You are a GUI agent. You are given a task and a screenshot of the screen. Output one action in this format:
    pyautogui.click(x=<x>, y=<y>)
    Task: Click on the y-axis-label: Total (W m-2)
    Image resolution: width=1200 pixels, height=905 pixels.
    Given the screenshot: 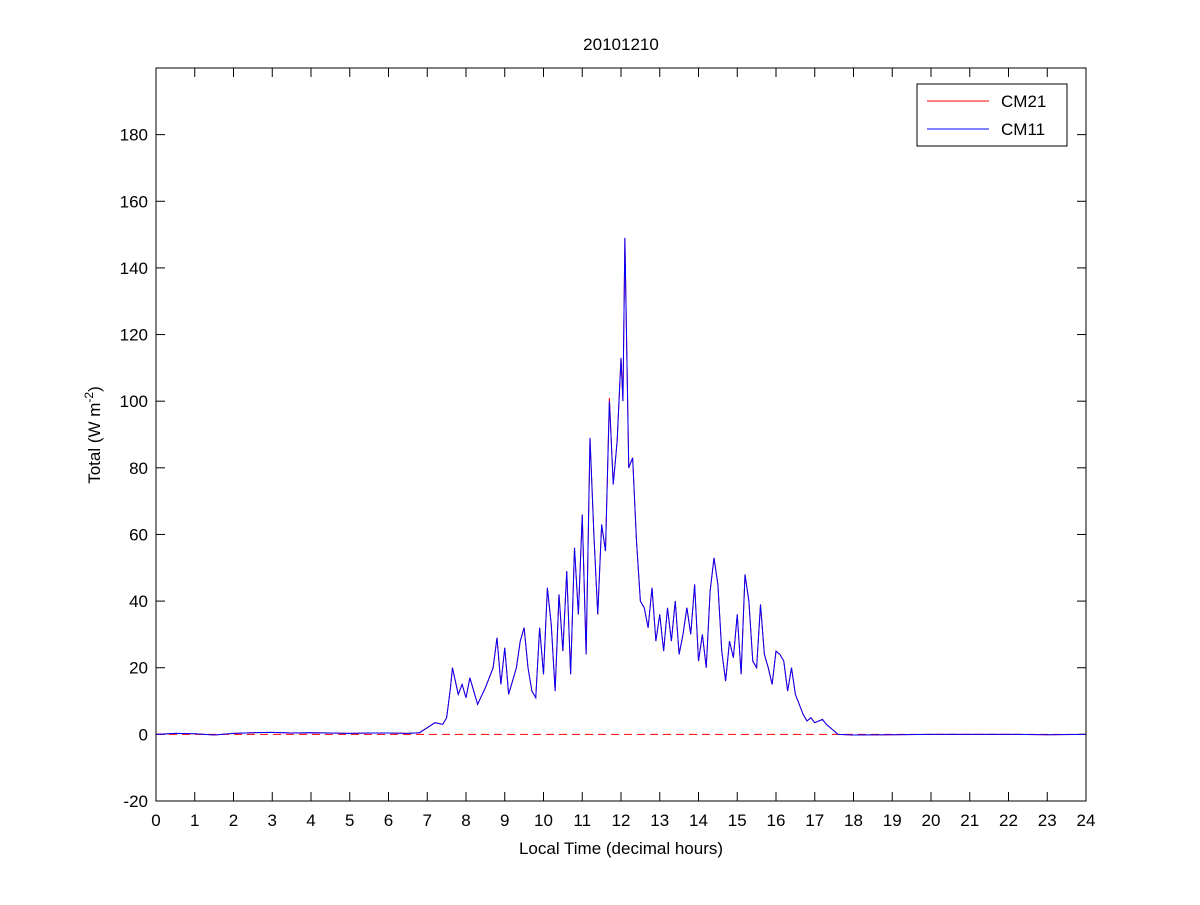 What is the action you would take?
    pyautogui.click(x=93, y=435)
    